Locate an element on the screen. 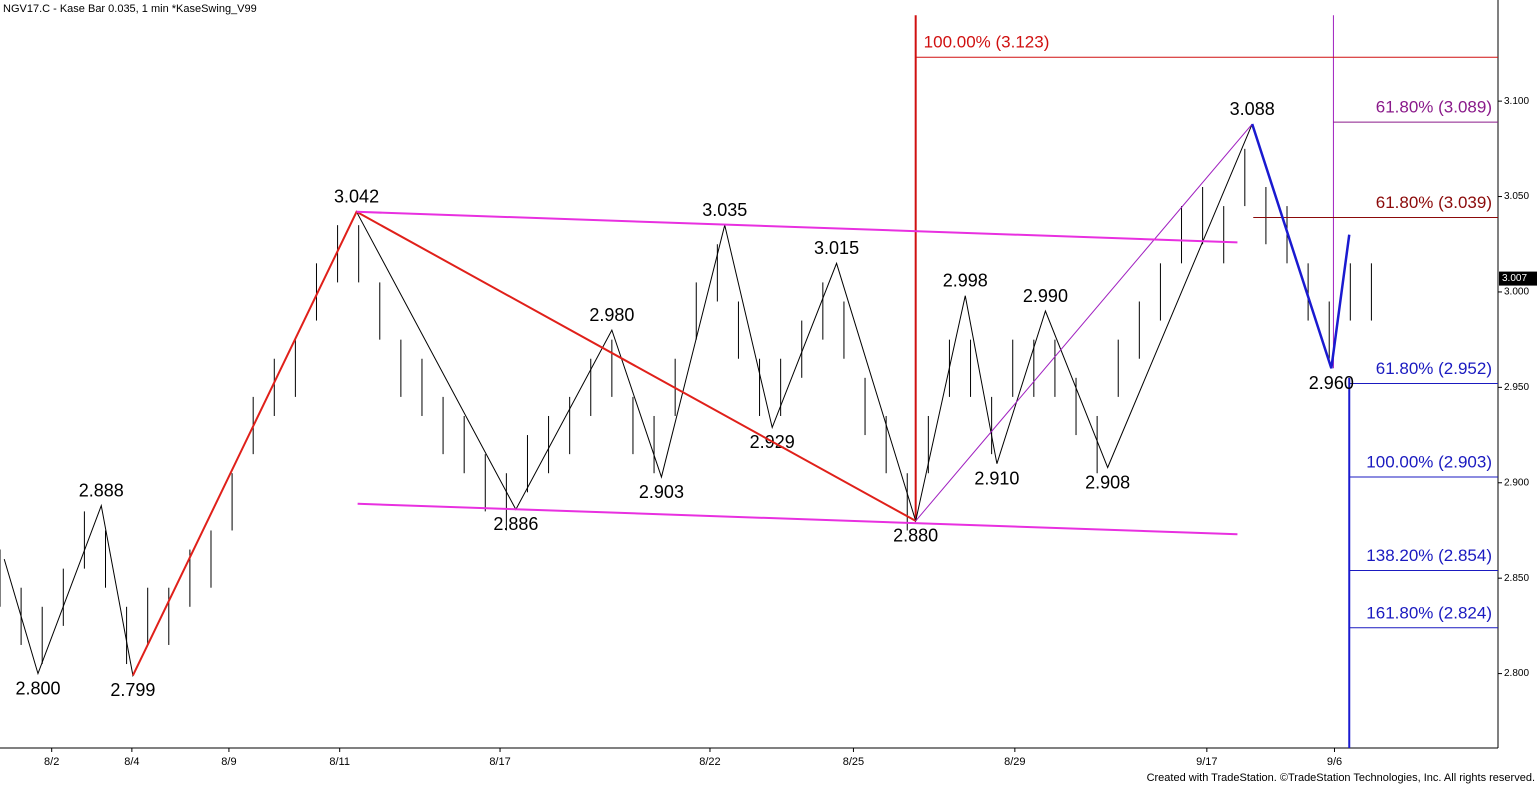 The width and height of the screenshot is (1539, 785). x-tick-label: 8/25 is located at coordinates (853, 762).